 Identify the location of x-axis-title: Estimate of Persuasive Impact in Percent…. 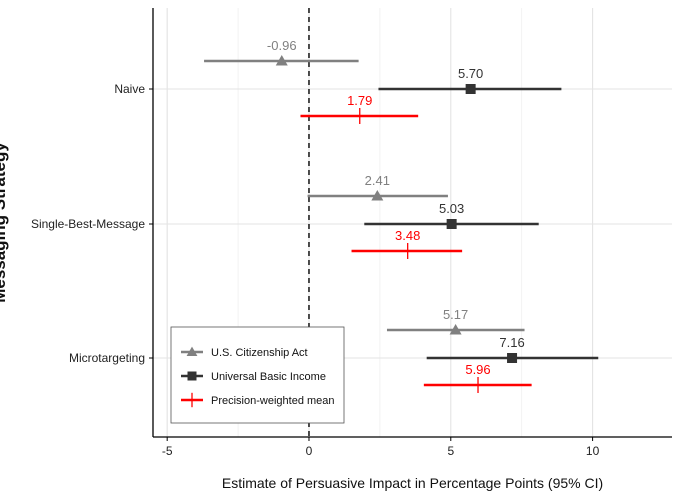
(412, 483).